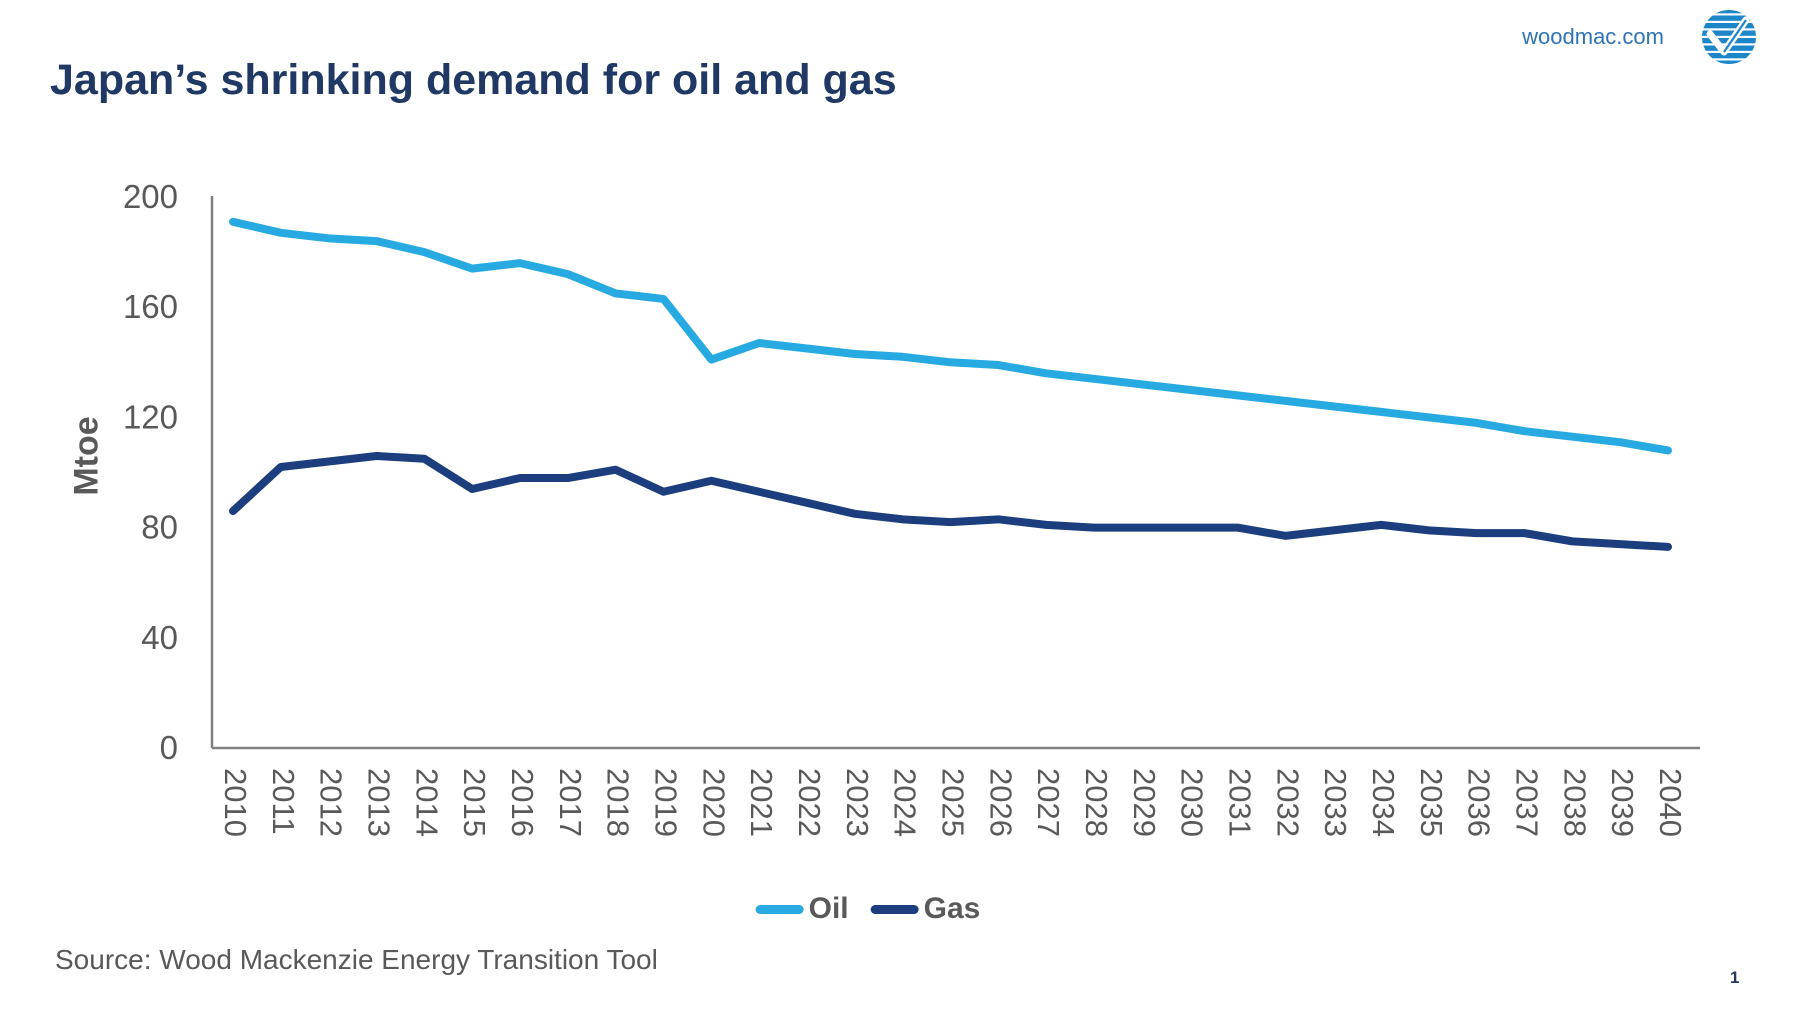  I want to click on page-title: Japan’s shrinking demand for oil and gas, so click(473, 80).